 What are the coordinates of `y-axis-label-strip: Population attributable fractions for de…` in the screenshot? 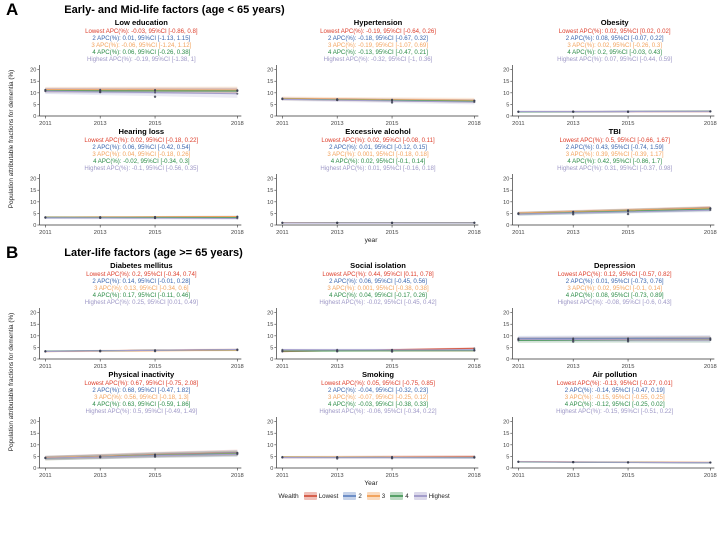 It's located at (9, 374).